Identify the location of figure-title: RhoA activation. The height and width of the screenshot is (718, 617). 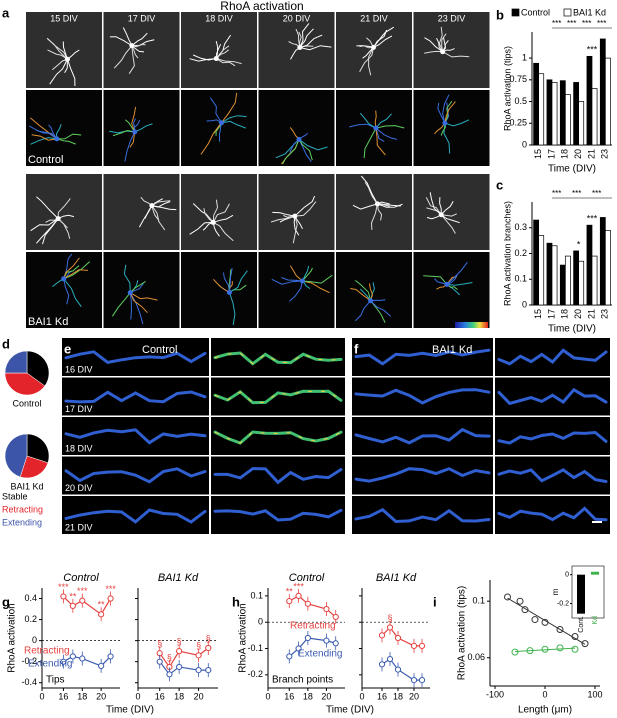
(261, 6).